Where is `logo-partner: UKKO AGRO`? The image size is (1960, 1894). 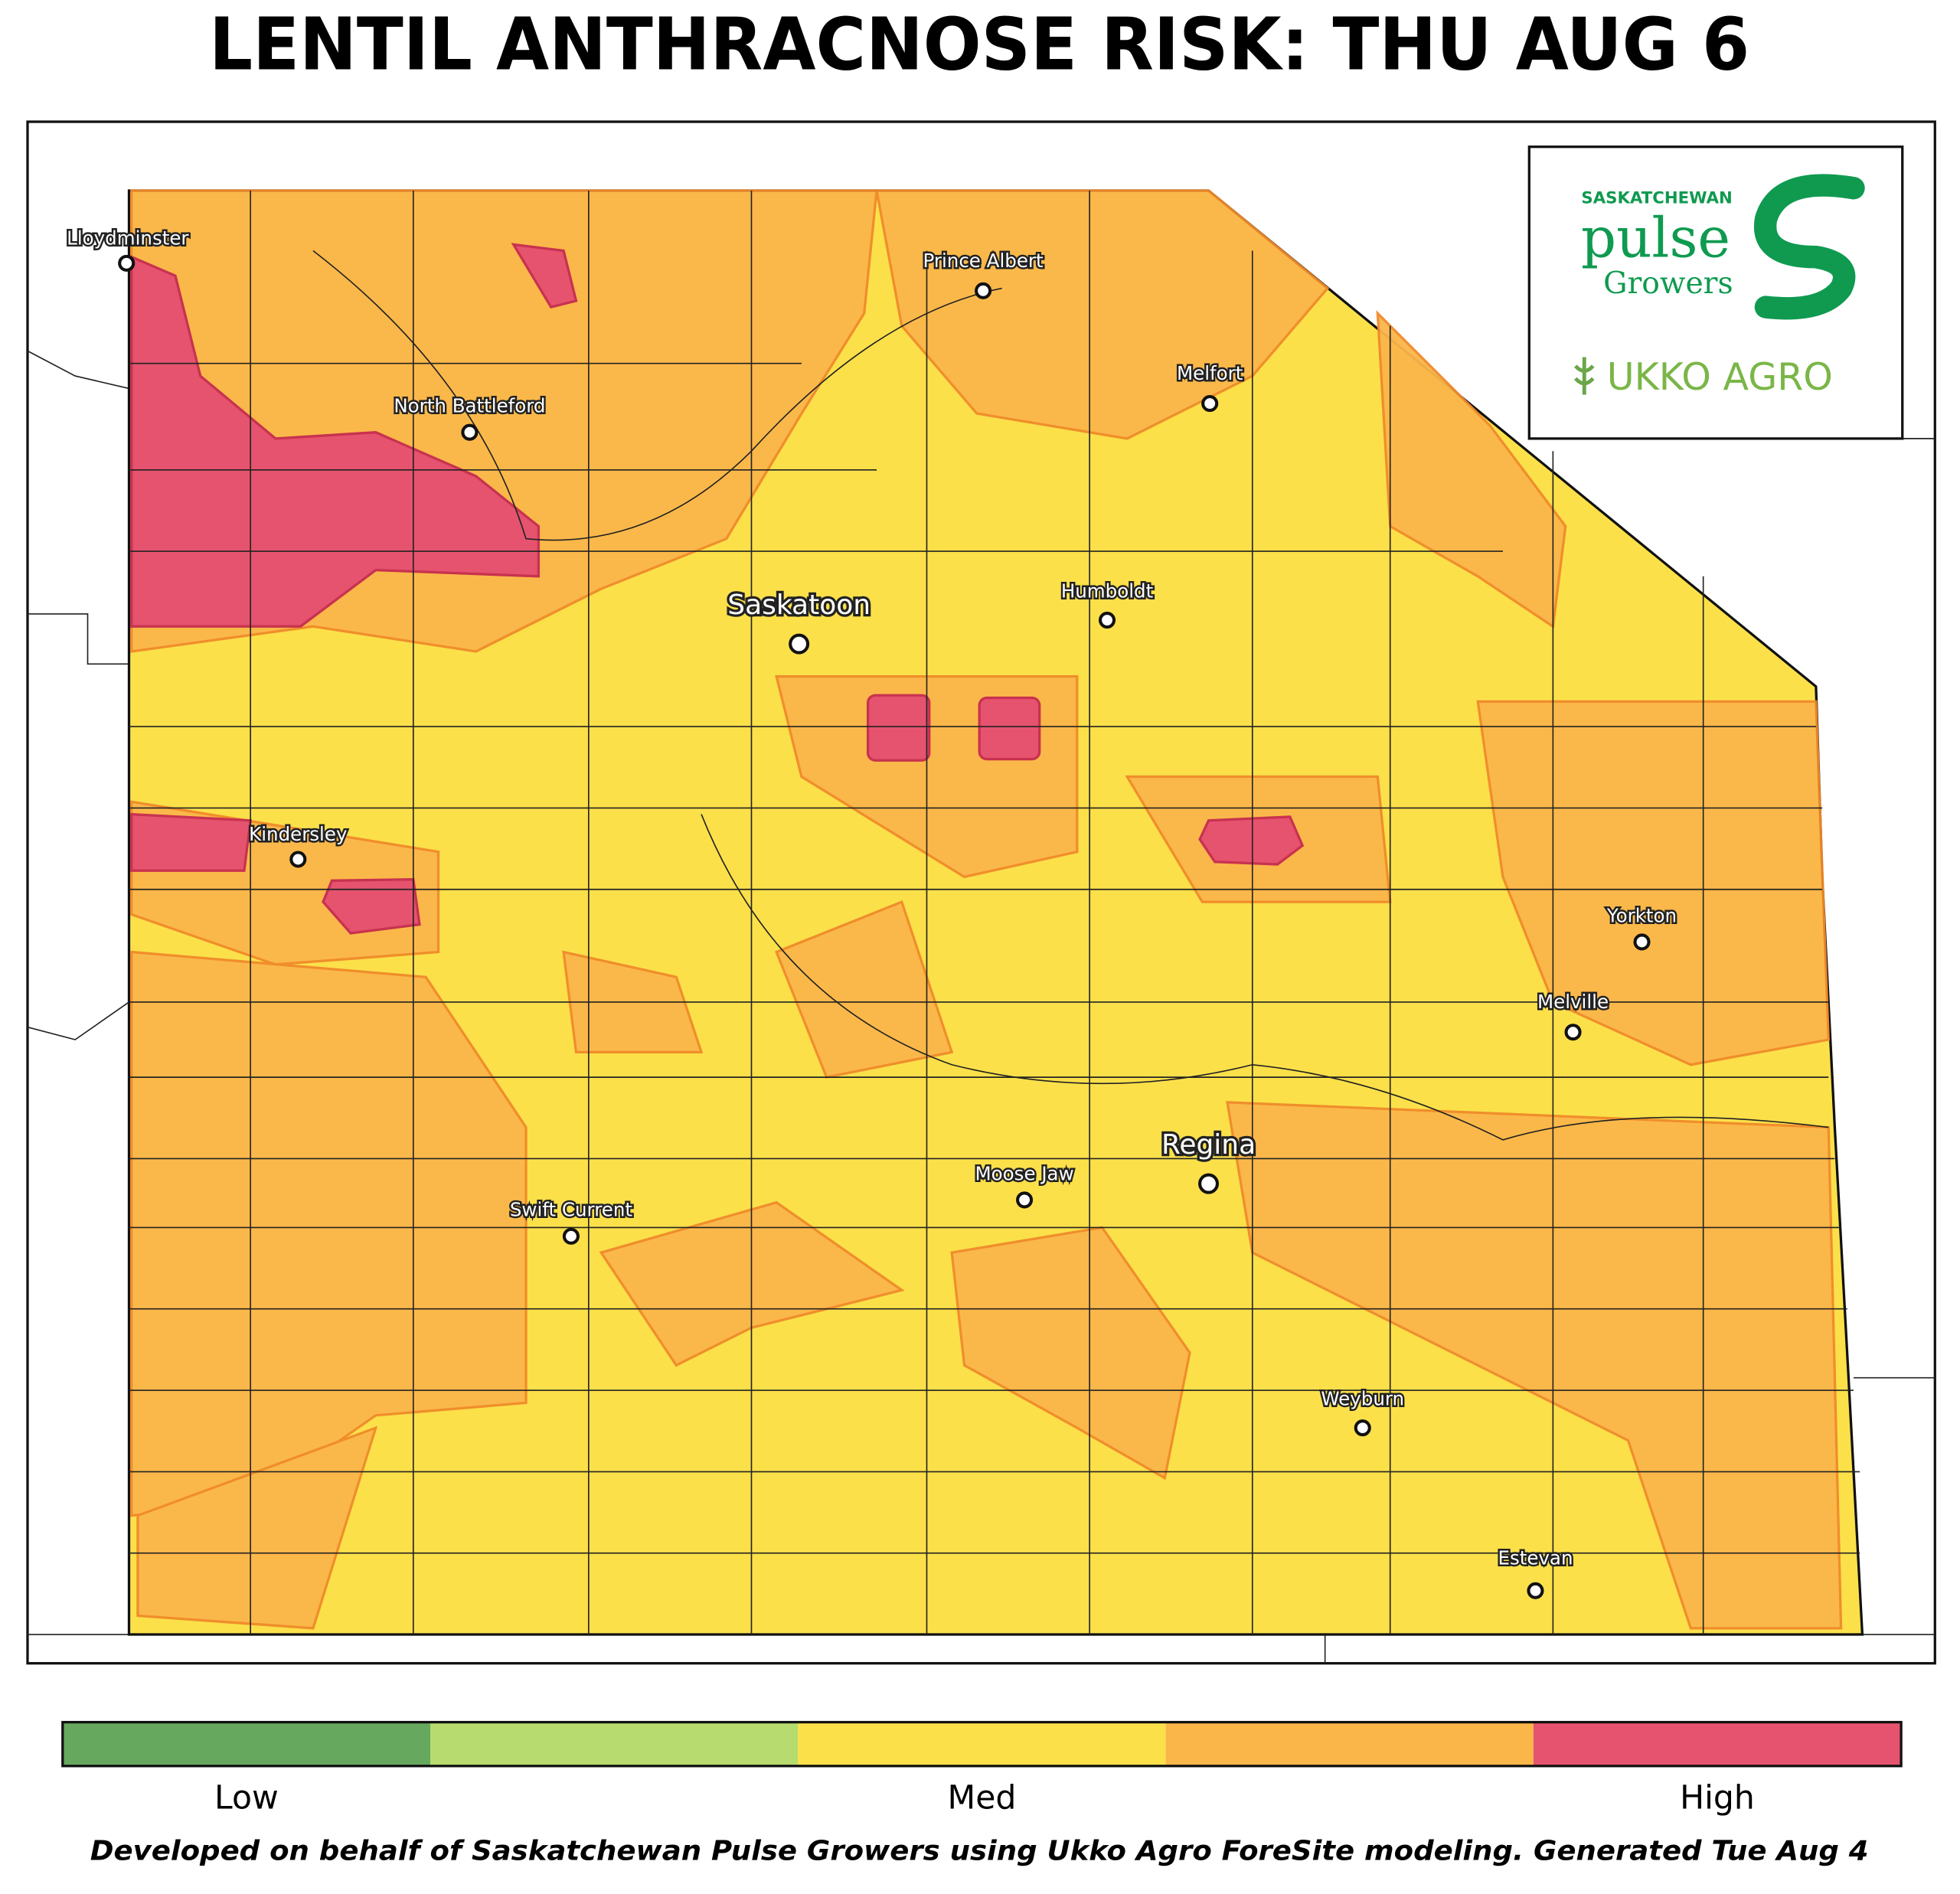 logo-partner: UKKO AGRO is located at coordinates (1720, 376).